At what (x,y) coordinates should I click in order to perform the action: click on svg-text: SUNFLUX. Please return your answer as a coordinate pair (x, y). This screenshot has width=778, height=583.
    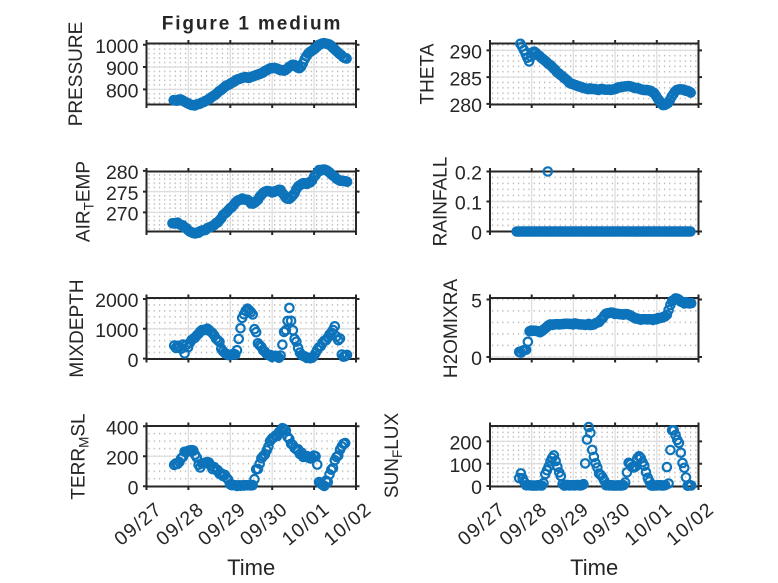
    Looking at the image, I should click on (393, 456).